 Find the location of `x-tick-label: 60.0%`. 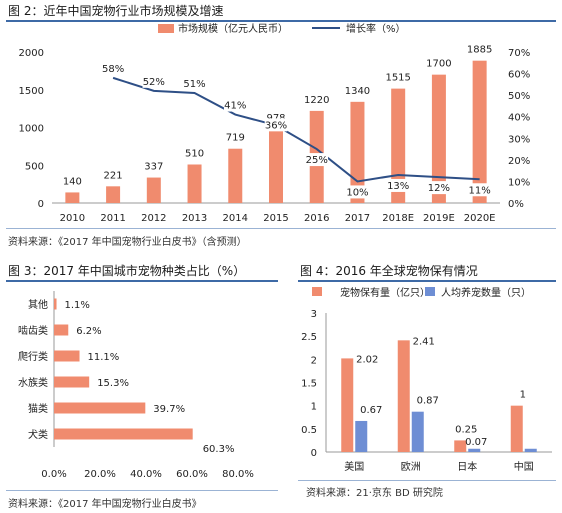

x-tick-label: 60.0% is located at coordinates (192, 474).